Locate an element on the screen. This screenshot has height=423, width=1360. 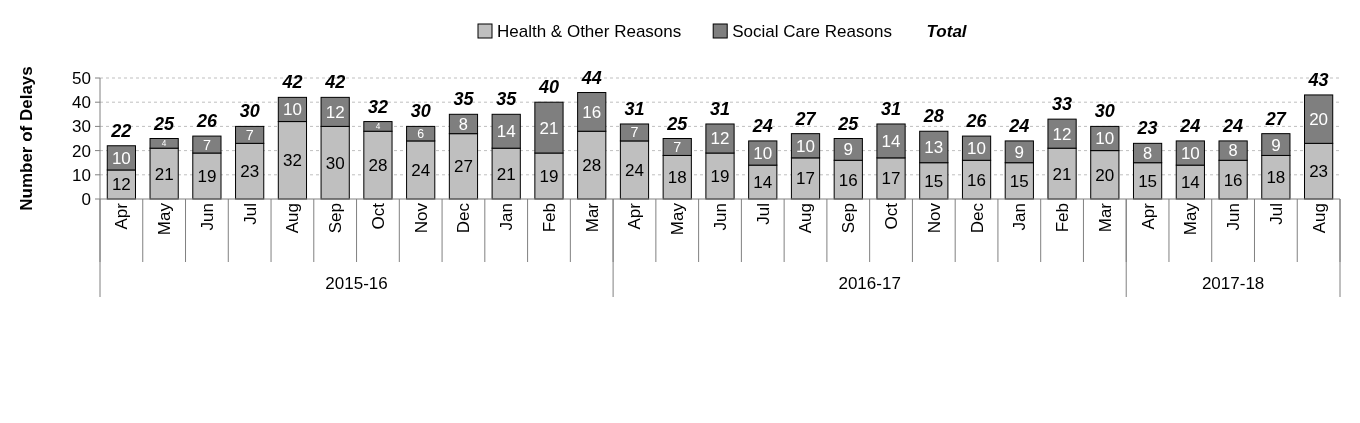
x-tick-label: Oct is located at coordinates (378, 216).